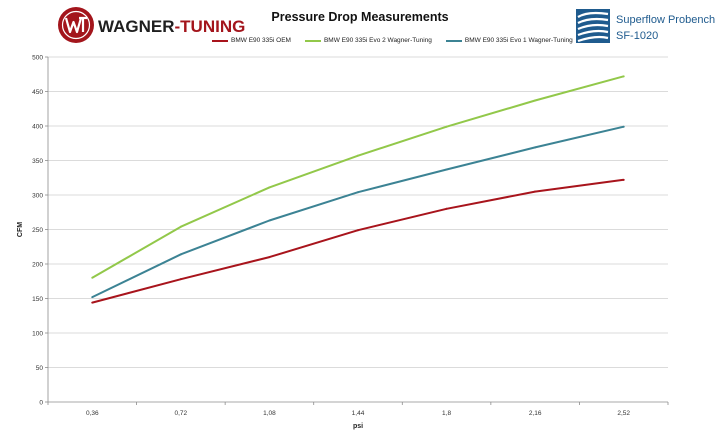 This screenshot has width=720, height=440. I want to click on y-tick-label: 300, so click(37, 195).